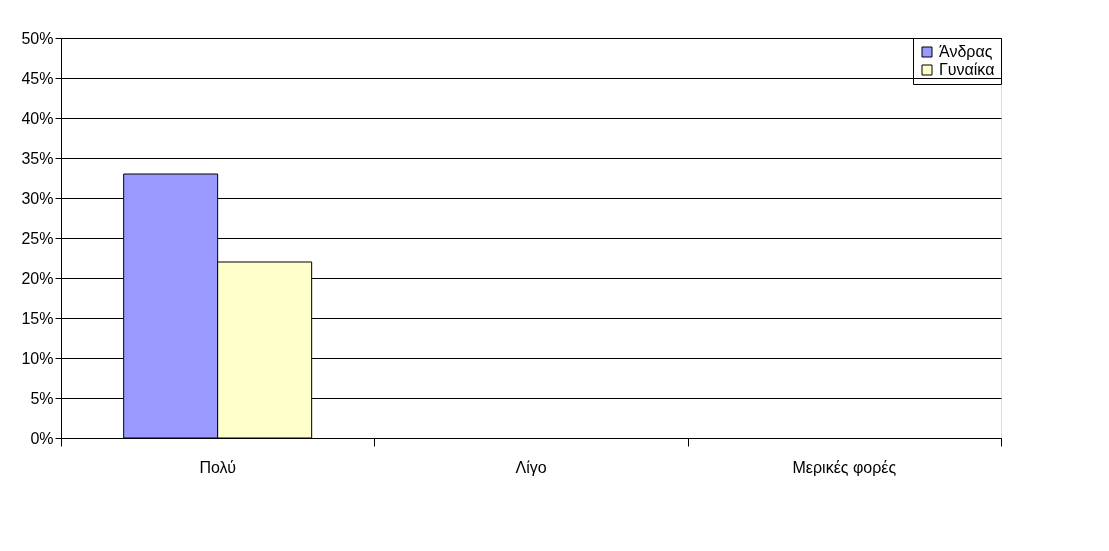 This screenshot has height=551, width=1109. Describe the element at coordinates (967, 69) in the screenshot. I see `legend-label: Γυναίκα` at that location.